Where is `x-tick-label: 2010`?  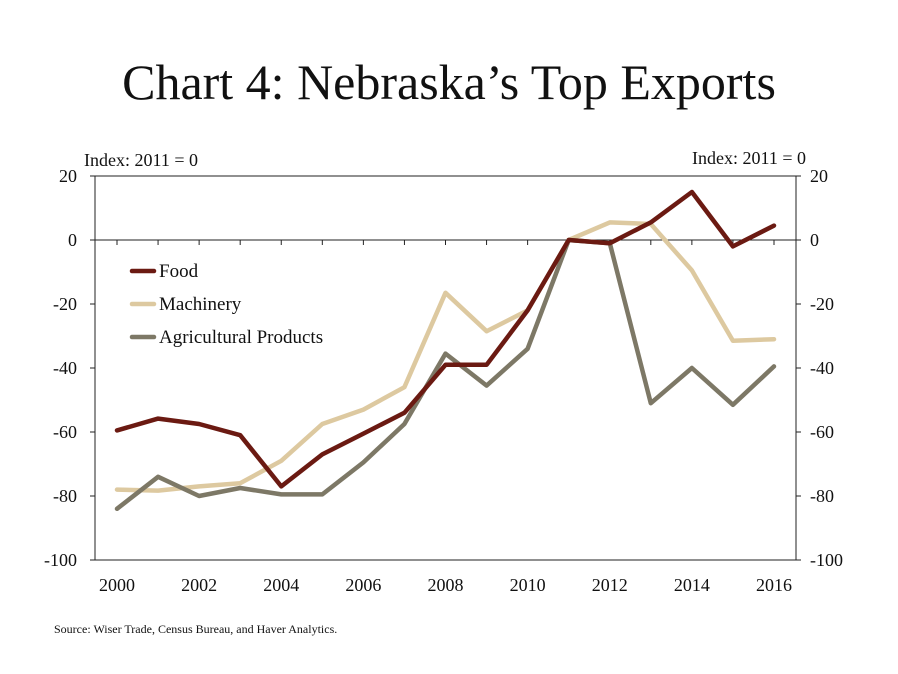 x-tick-label: 2010 is located at coordinates (528, 585).